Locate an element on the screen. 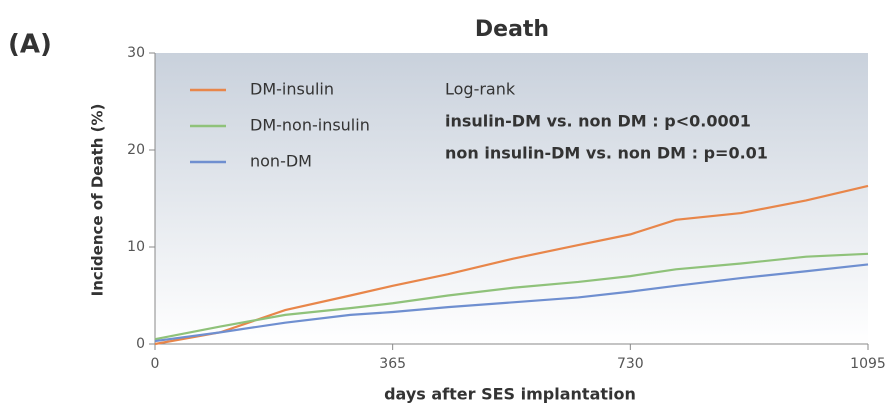  x-tick-label: 365 is located at coordinates (392, 364).